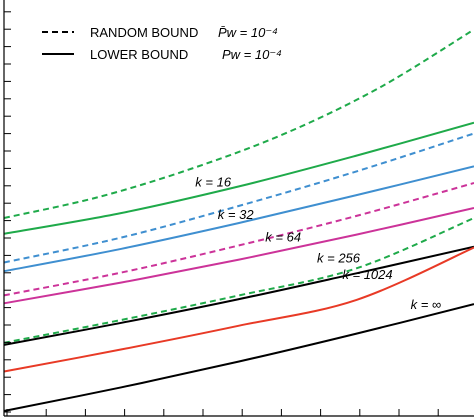  Describe the element at coordinates (139, 54) in the screenshot. I see `legend-lower-label: LOWER BOUND` at that location.